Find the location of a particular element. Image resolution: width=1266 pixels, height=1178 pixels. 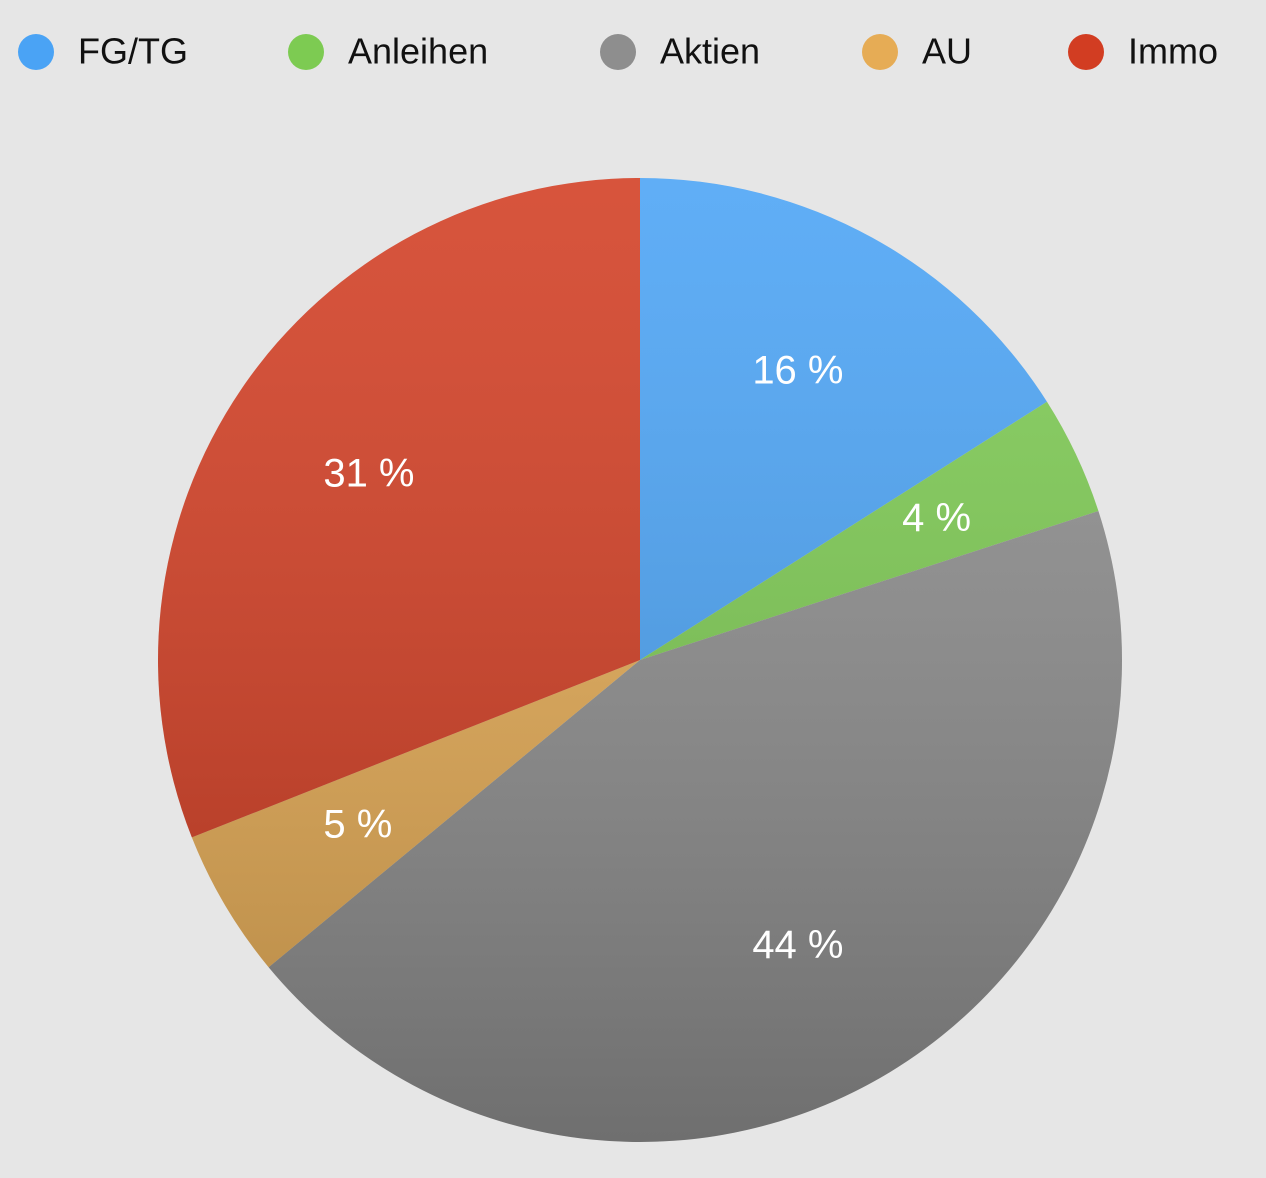

data-label: 44 % is located at coordinates (797, 945).